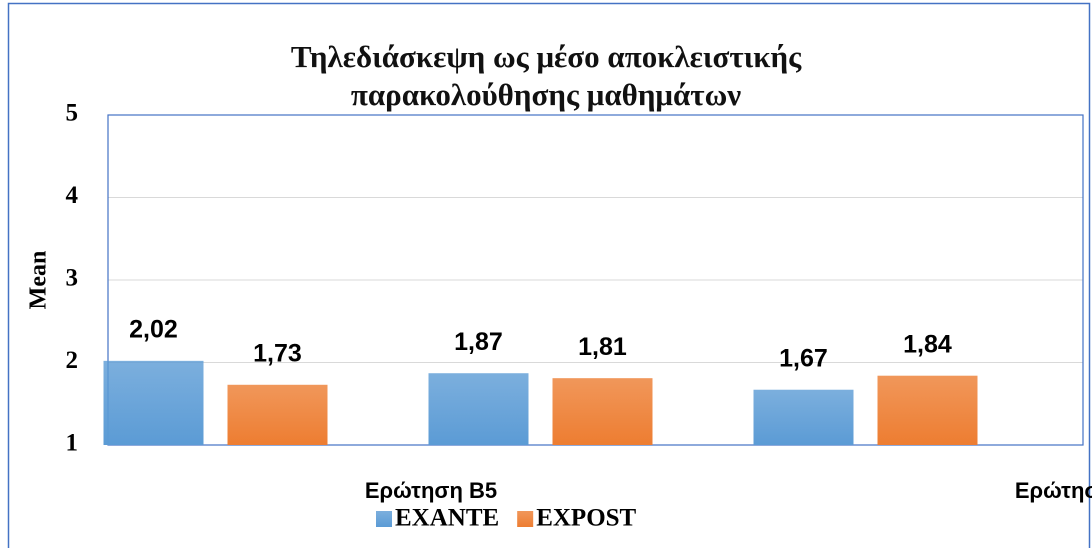 The image size is (1092, 548). What do you see at coordinates (447, 518) in the screenshot?
I see `legend-label: EXANTE` at bounding box center [447, 518].